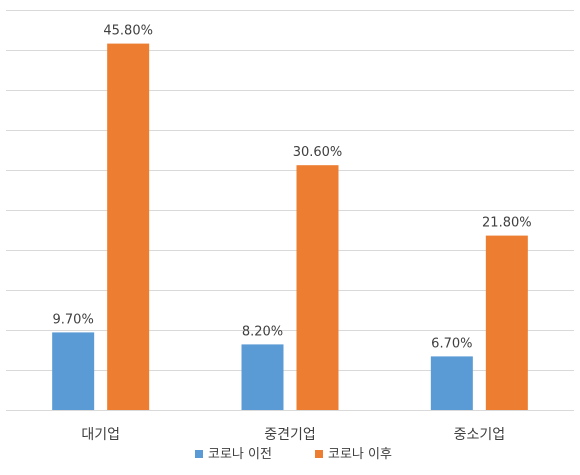 Image resolution: width=580 pixels, height=475 pixels. Describe the element at coordinates (100, 435) in the screenshot. I see `category-label: 대기업` at that location.